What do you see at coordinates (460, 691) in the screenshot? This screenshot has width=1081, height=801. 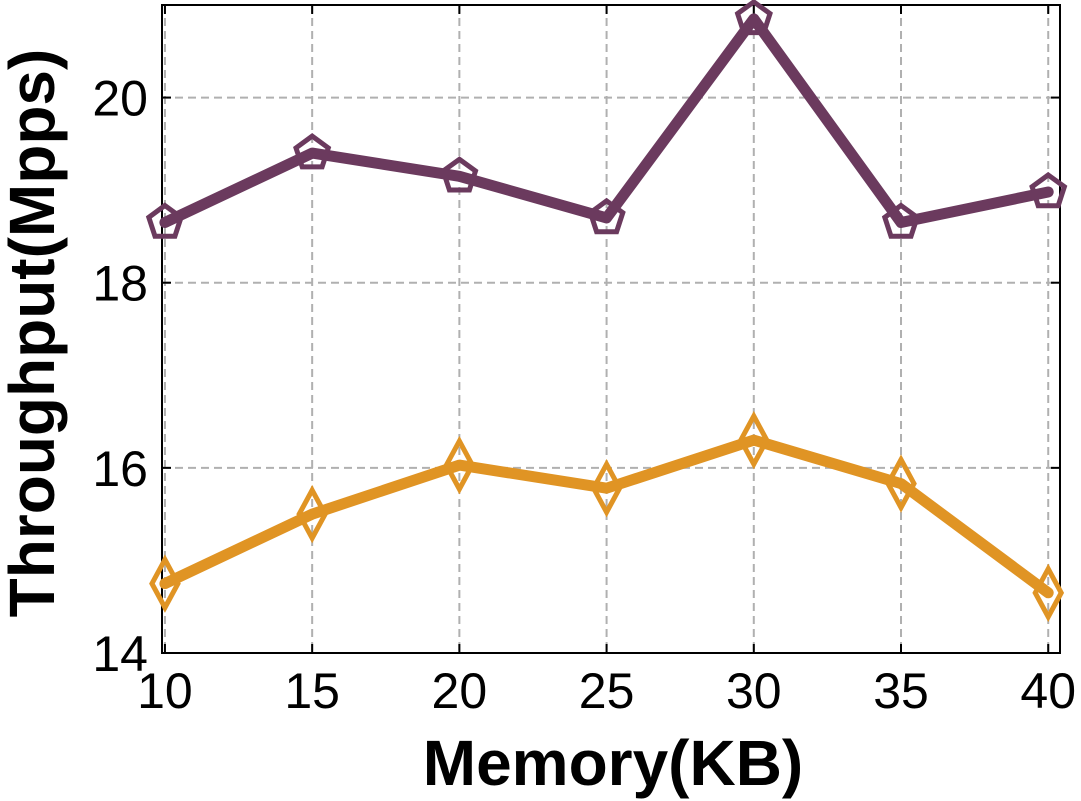 I see `x-tick-label: 20` at bounding box center [460, 691].